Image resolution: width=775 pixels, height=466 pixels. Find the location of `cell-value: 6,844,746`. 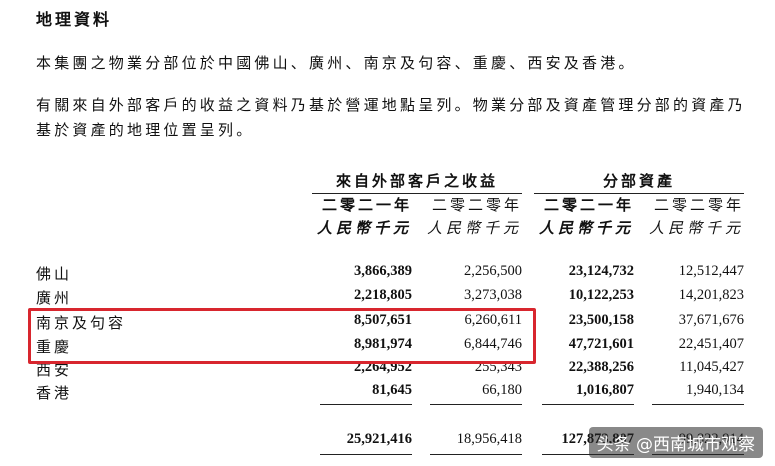

cell-value: 6,844,746 is located at coordinates (493, 344).